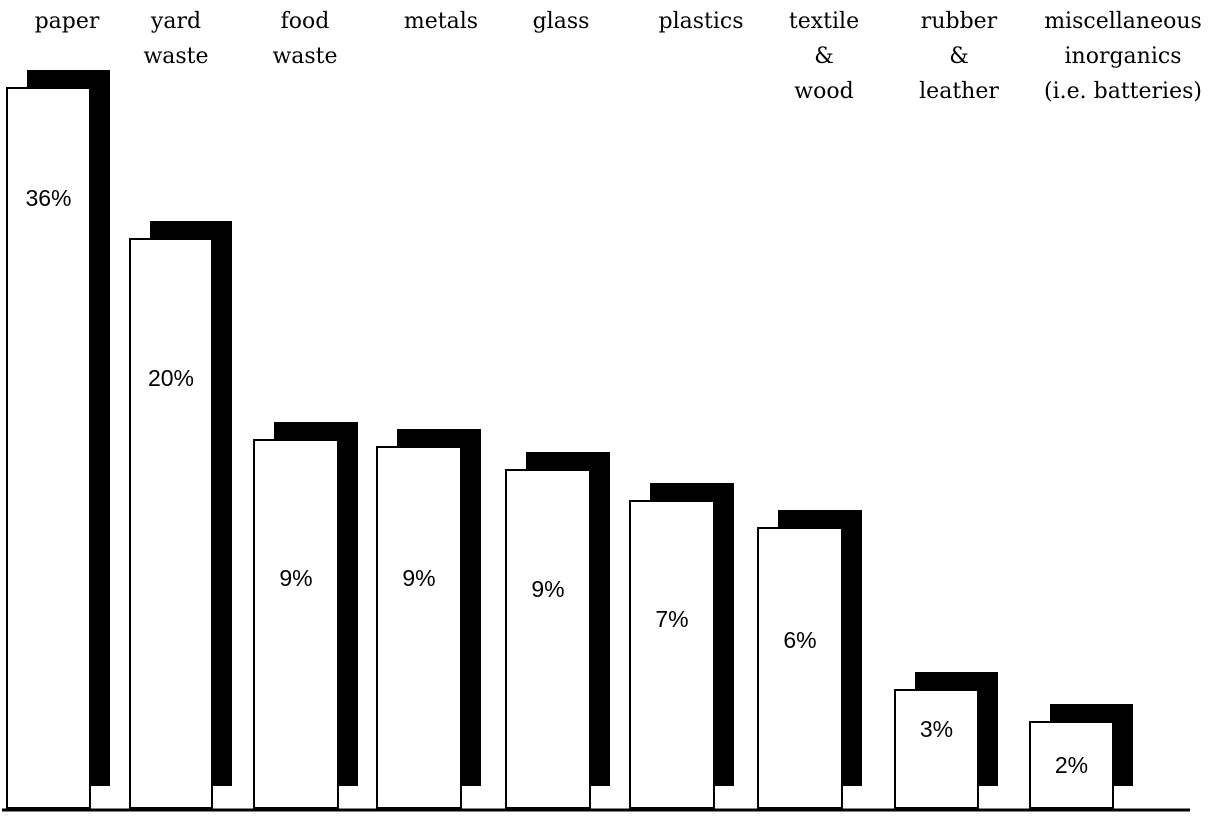  Describe the element at coordinates (67, 21) in the screenshot. I see `category-label: paper` at that location.